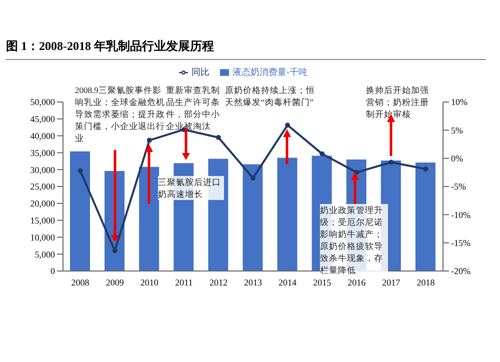 The width and height of the screenshot is (500, 362). What do you see at coordinates (43, 187) in the screenshot?
I see `y-tick-label: 25,000` at bounding box center [43, 187].